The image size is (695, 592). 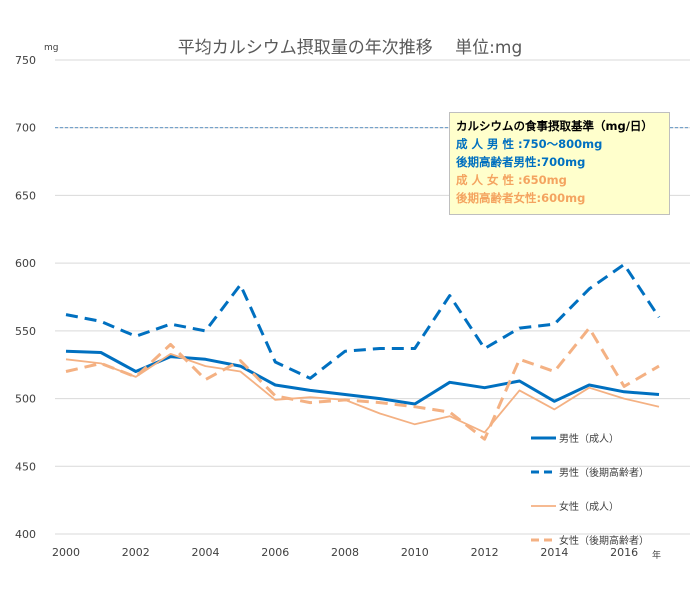 What do you see at coordinates (554, 552) in the screenshot?
I see `x-tick-label: 2014` at bounding box center [554, 552].